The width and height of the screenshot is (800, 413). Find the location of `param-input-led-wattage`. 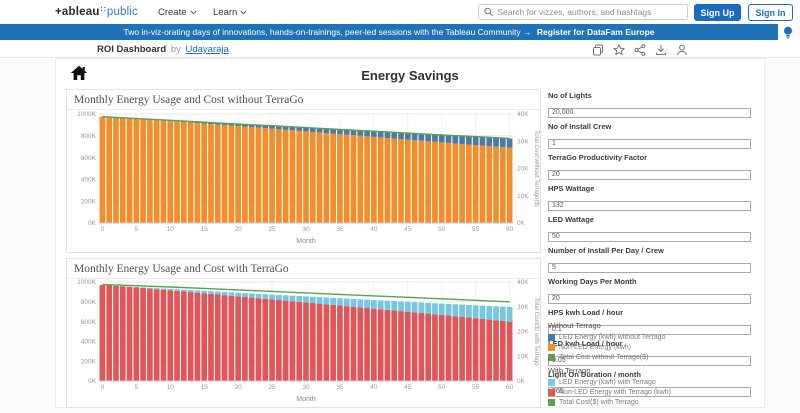

param-input-led-wattage is located at coordinates (649, 236).